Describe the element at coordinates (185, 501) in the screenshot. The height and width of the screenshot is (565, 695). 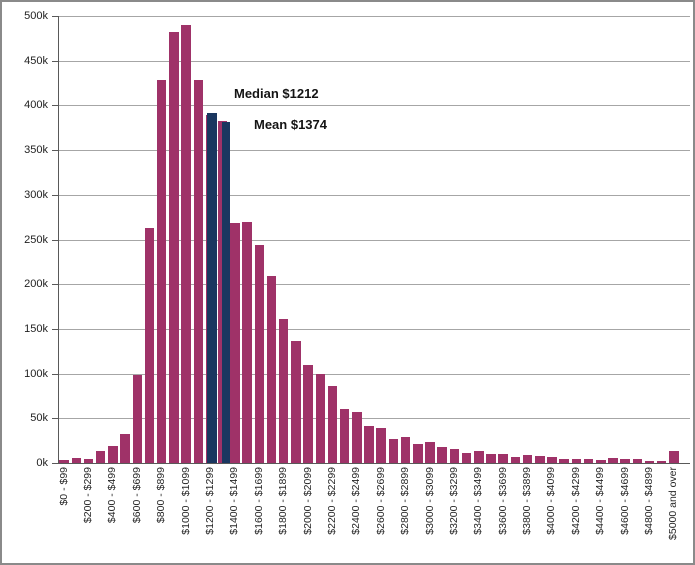
I see `x-axis-label-10: $1000 - $1099` at that location.